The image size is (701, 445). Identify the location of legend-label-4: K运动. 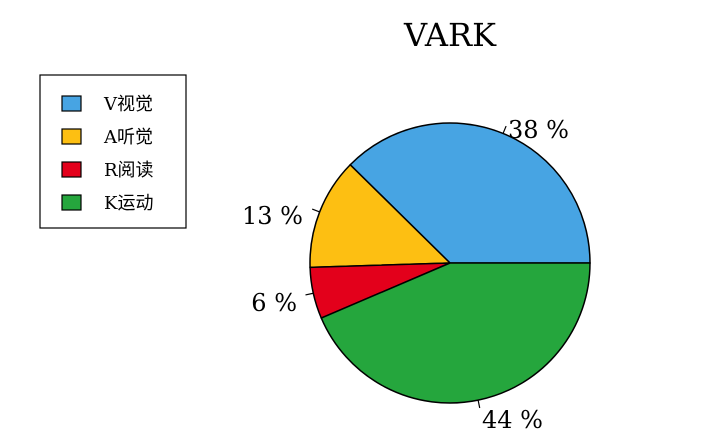
(128, 203).